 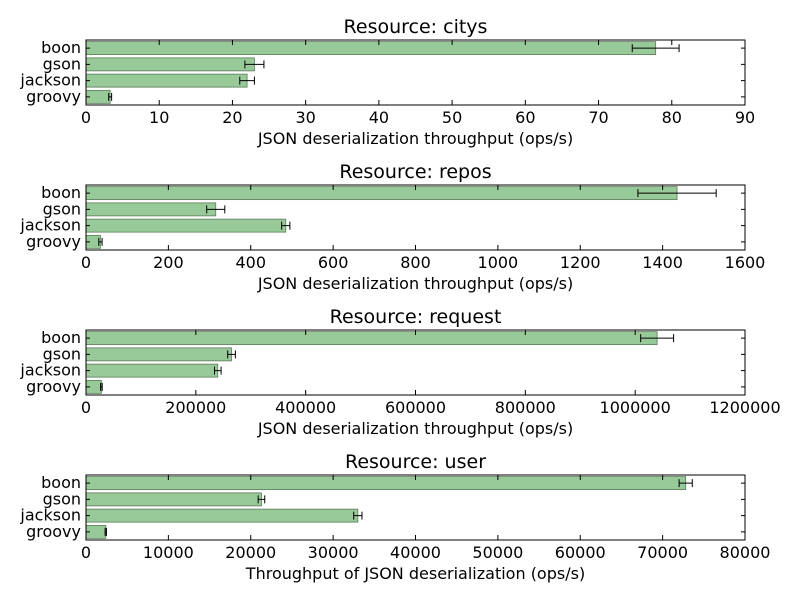 I want to click on x-tick-label: 80000, so click(x=745, y=552).